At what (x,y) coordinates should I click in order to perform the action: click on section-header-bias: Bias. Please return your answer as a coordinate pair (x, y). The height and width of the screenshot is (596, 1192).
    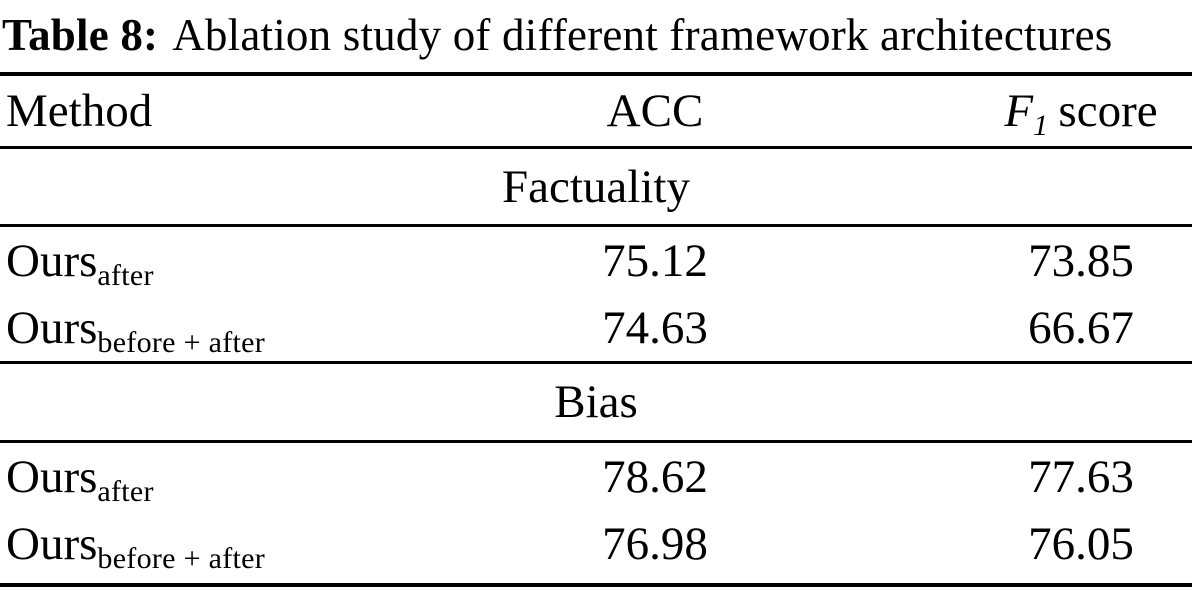
    Looking at the image, I should click on (596, 402).